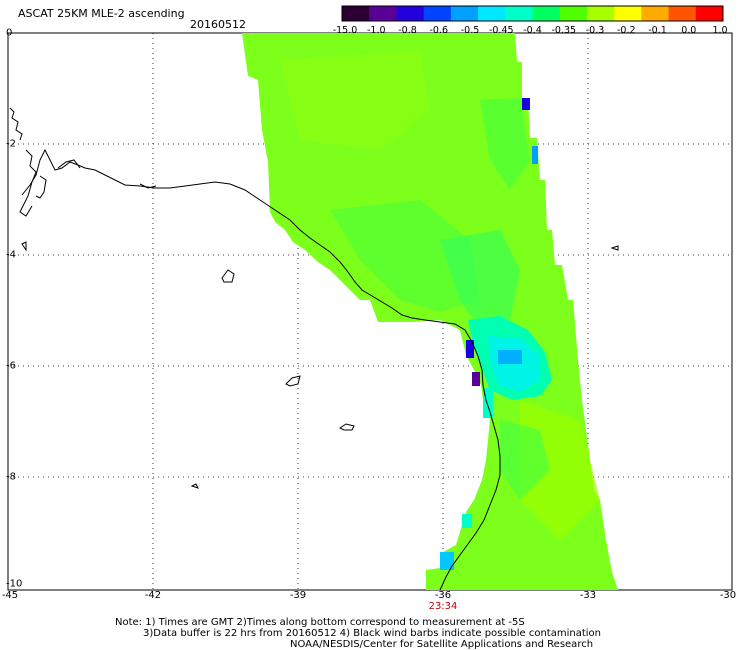 The width and height of the screenshot is (740, 650). I want to click on colorbar-tick-label: -0.5, so click(470, 30).